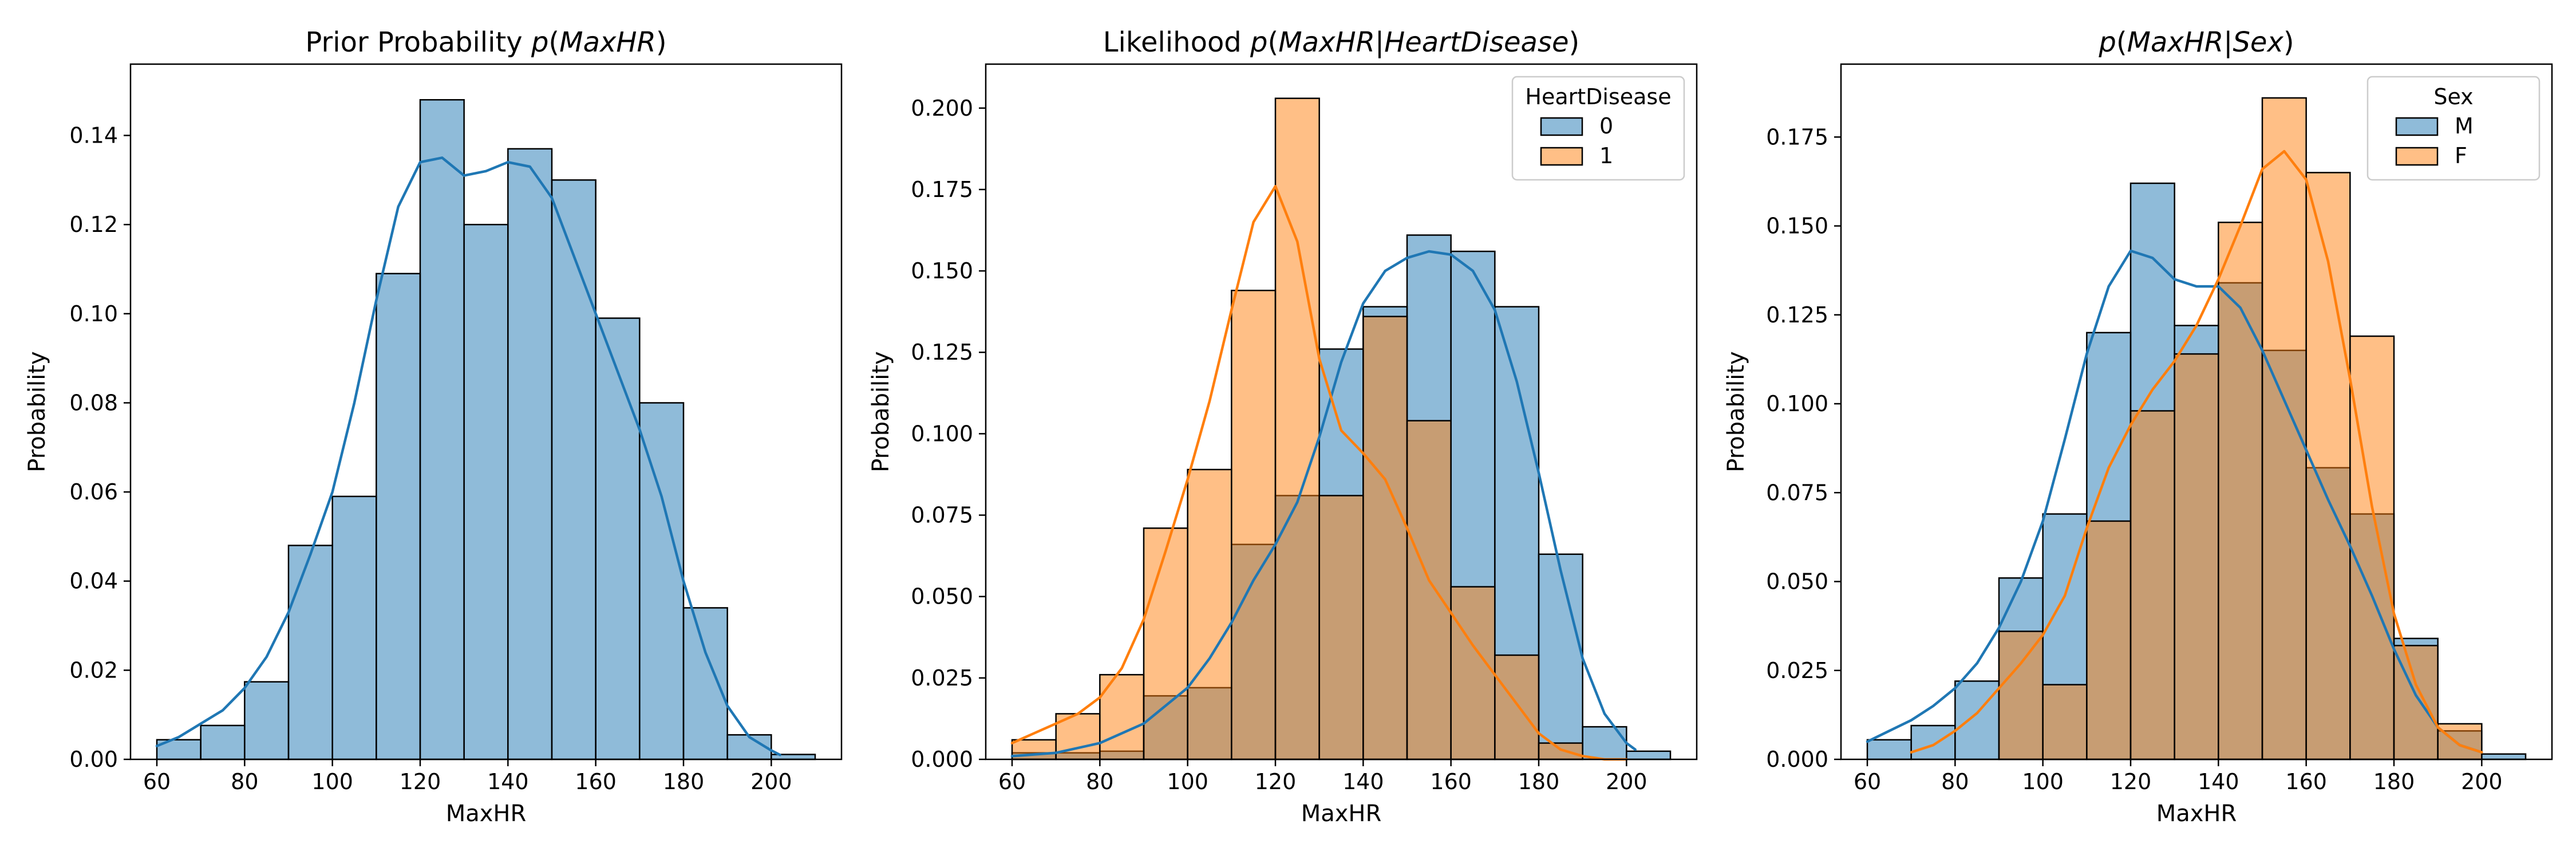  Describe the element at coordinates (1626, 781) in the screenshot. I see `x-tick-label: 200` at that location.